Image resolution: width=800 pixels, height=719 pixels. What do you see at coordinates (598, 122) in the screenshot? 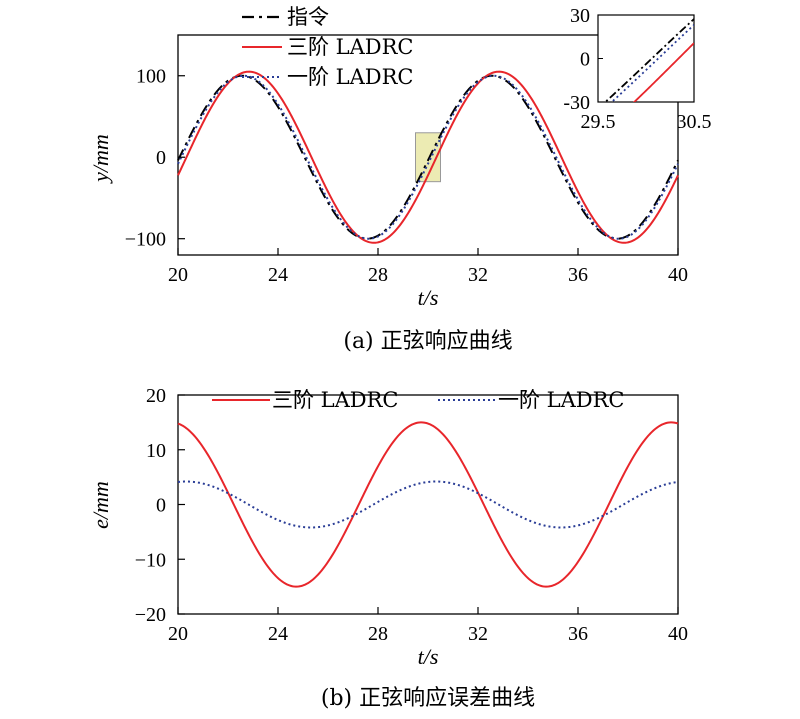
I see `chart-a-inset-x-tick-label: 29.5` at bounding box center [598, 122].